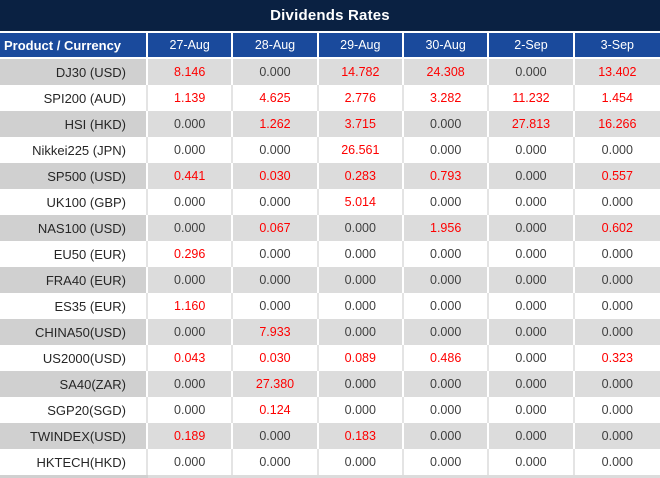 This screenshot has height=478, width=660. Describe the element at coordinates (361, 45) in the screenshot. I see `date-column-header: 29-Aug` at that location.